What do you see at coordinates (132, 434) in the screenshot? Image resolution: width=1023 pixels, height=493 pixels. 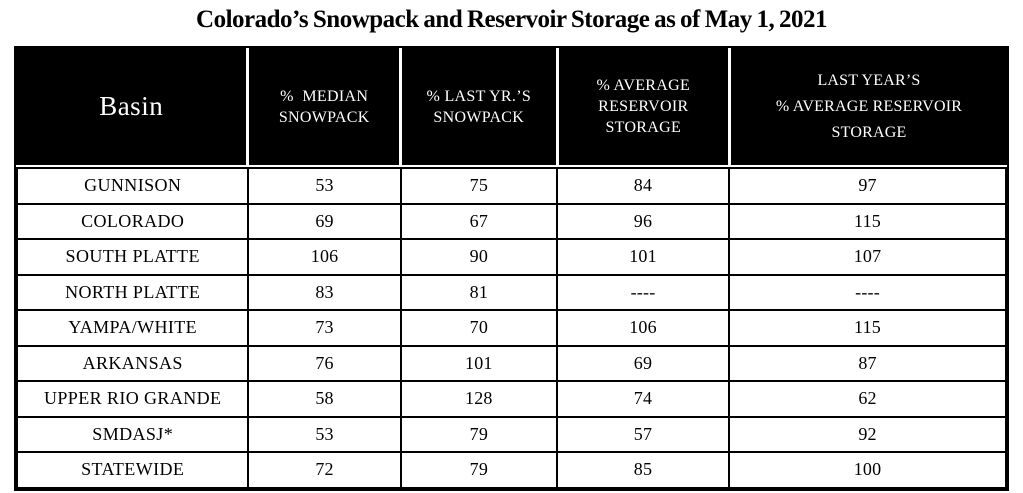 I see `basin-cell: SMDASJ*` at bounding box center [132, 434].